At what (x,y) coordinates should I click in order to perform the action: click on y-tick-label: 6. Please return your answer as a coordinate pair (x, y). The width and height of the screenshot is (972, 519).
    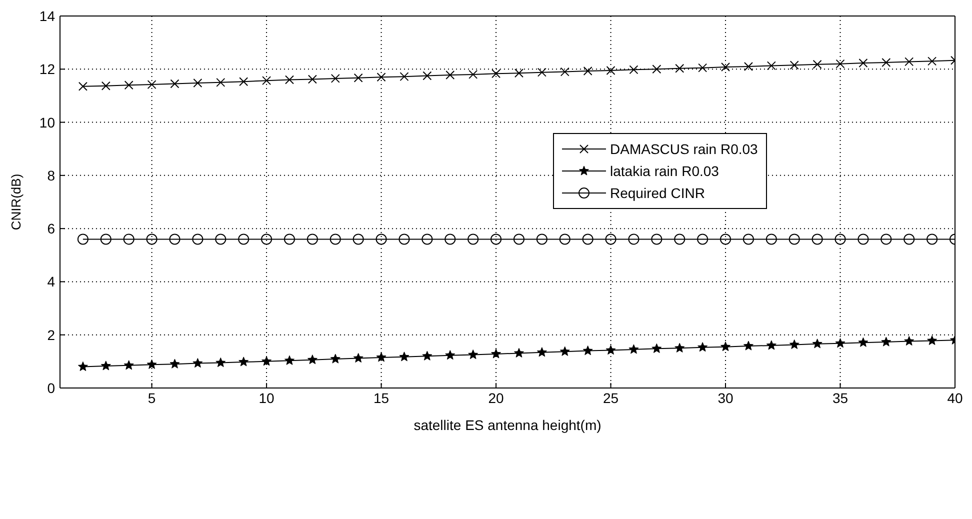
    Looking at the image, I should click on (51, 228).